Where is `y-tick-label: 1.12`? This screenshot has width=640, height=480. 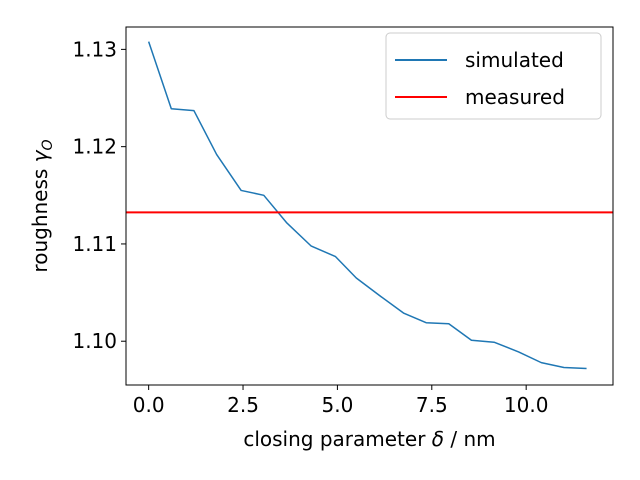 y-tick-label: 1.12 is located at coordinates (94, 147).